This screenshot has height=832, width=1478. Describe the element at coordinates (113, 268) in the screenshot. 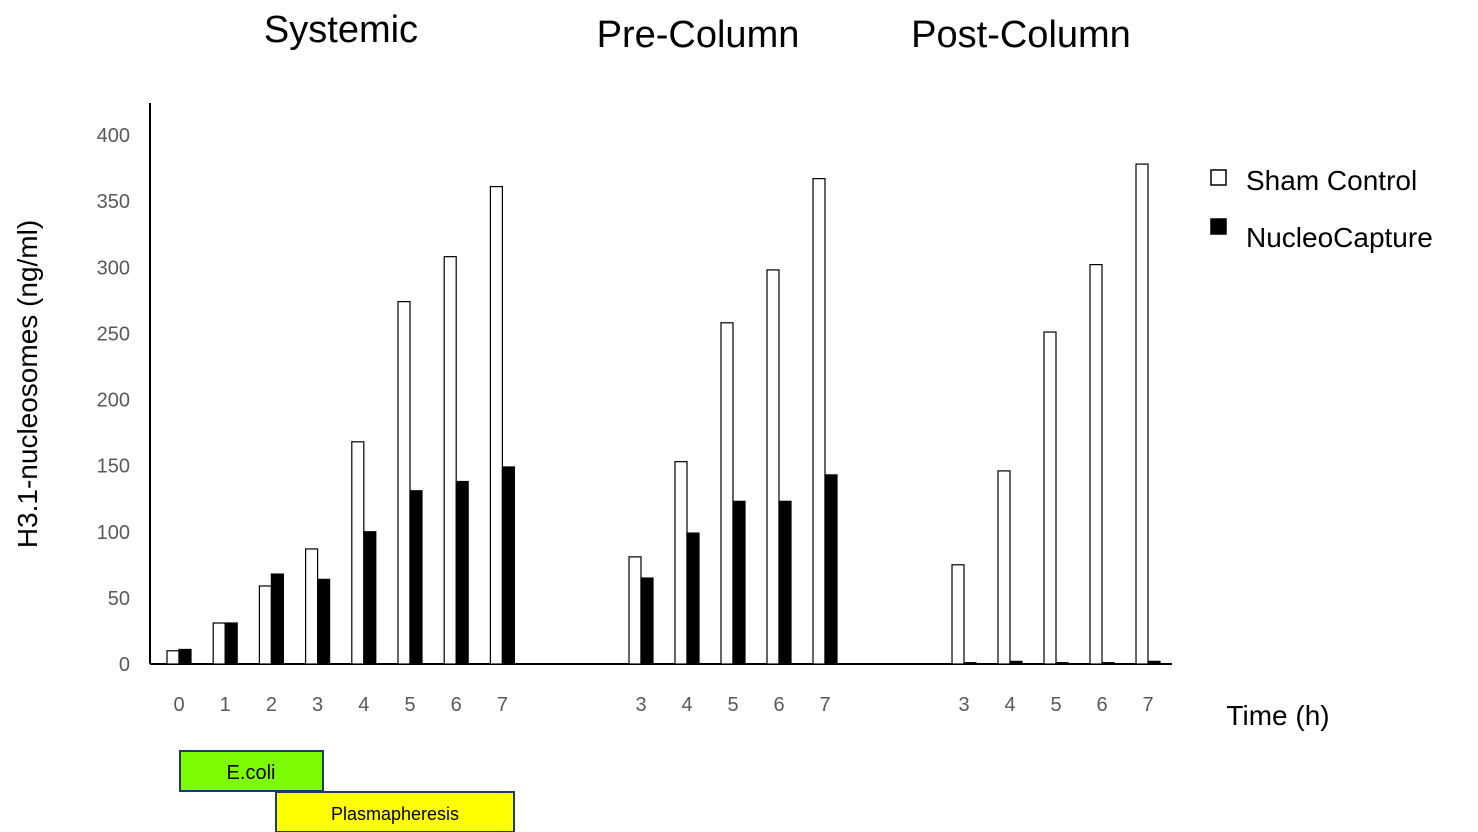

I see `y-tick-label: 300` at that location.